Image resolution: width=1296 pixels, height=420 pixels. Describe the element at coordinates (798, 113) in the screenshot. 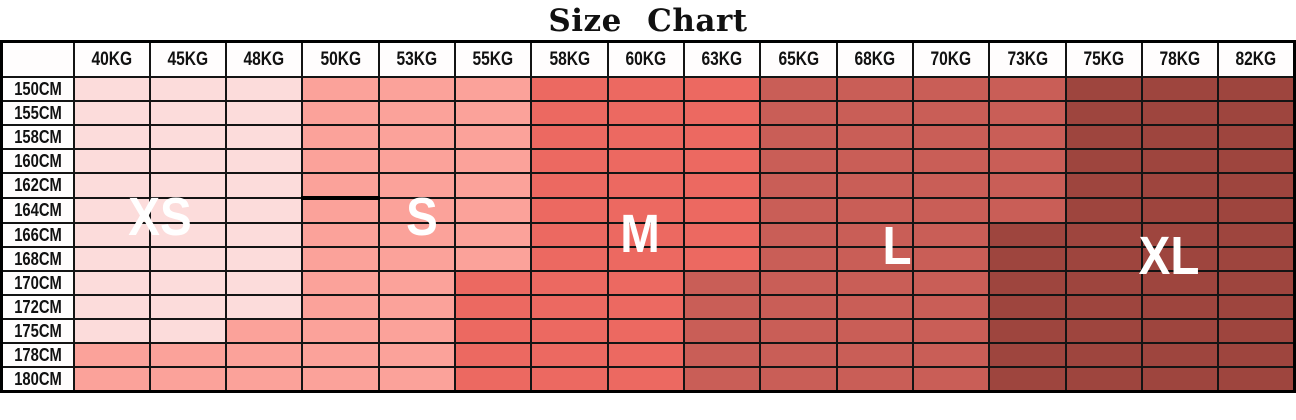

I see `size-cell-155cm-65kg` at that location.